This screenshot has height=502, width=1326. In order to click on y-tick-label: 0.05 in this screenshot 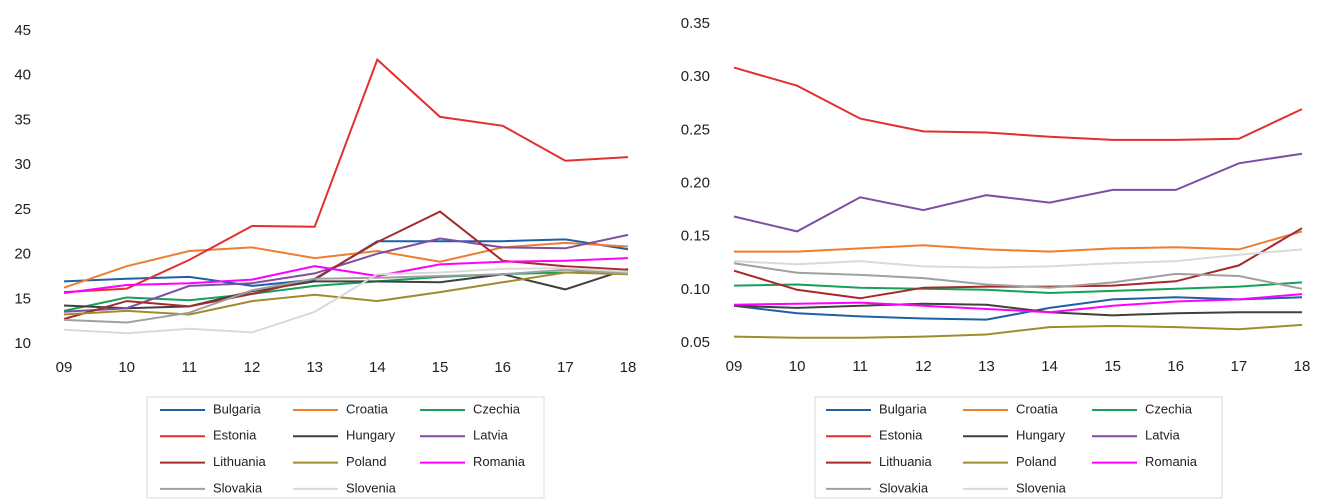, I will do `click(695, 342)`.